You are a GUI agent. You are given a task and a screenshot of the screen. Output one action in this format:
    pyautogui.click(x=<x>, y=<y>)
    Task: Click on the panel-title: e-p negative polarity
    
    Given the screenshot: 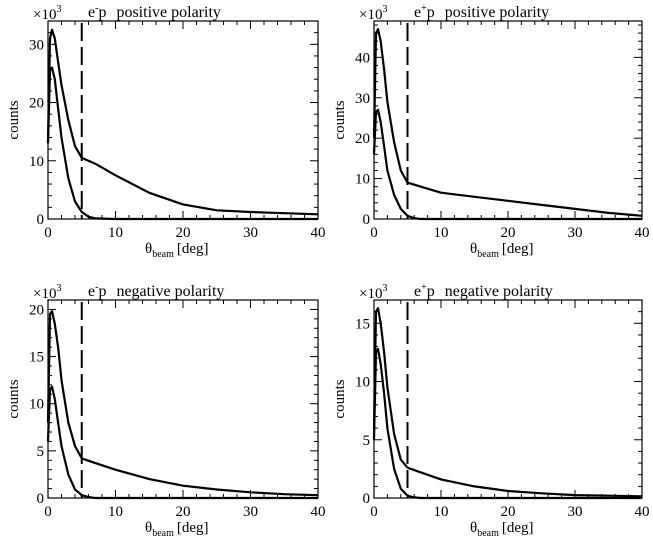 What is the action you would take?
    pyautogui.click(x=156, y=291)
    